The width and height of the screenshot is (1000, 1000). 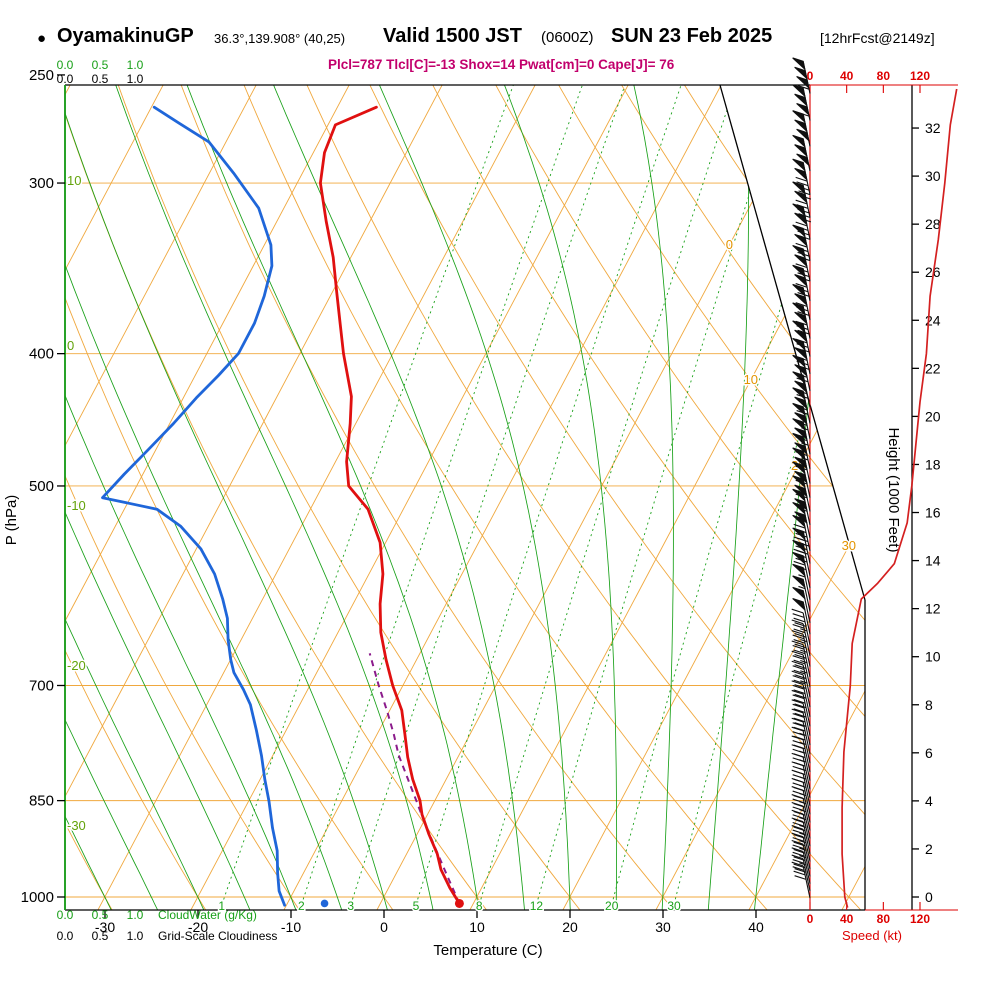 What do you see at coordinates (429, 934) in the screenshot?
I see `temperature-axis: -30 -20 -10 0 10 20 30 40 Temperature (C)` at bounding box center [429, 934].